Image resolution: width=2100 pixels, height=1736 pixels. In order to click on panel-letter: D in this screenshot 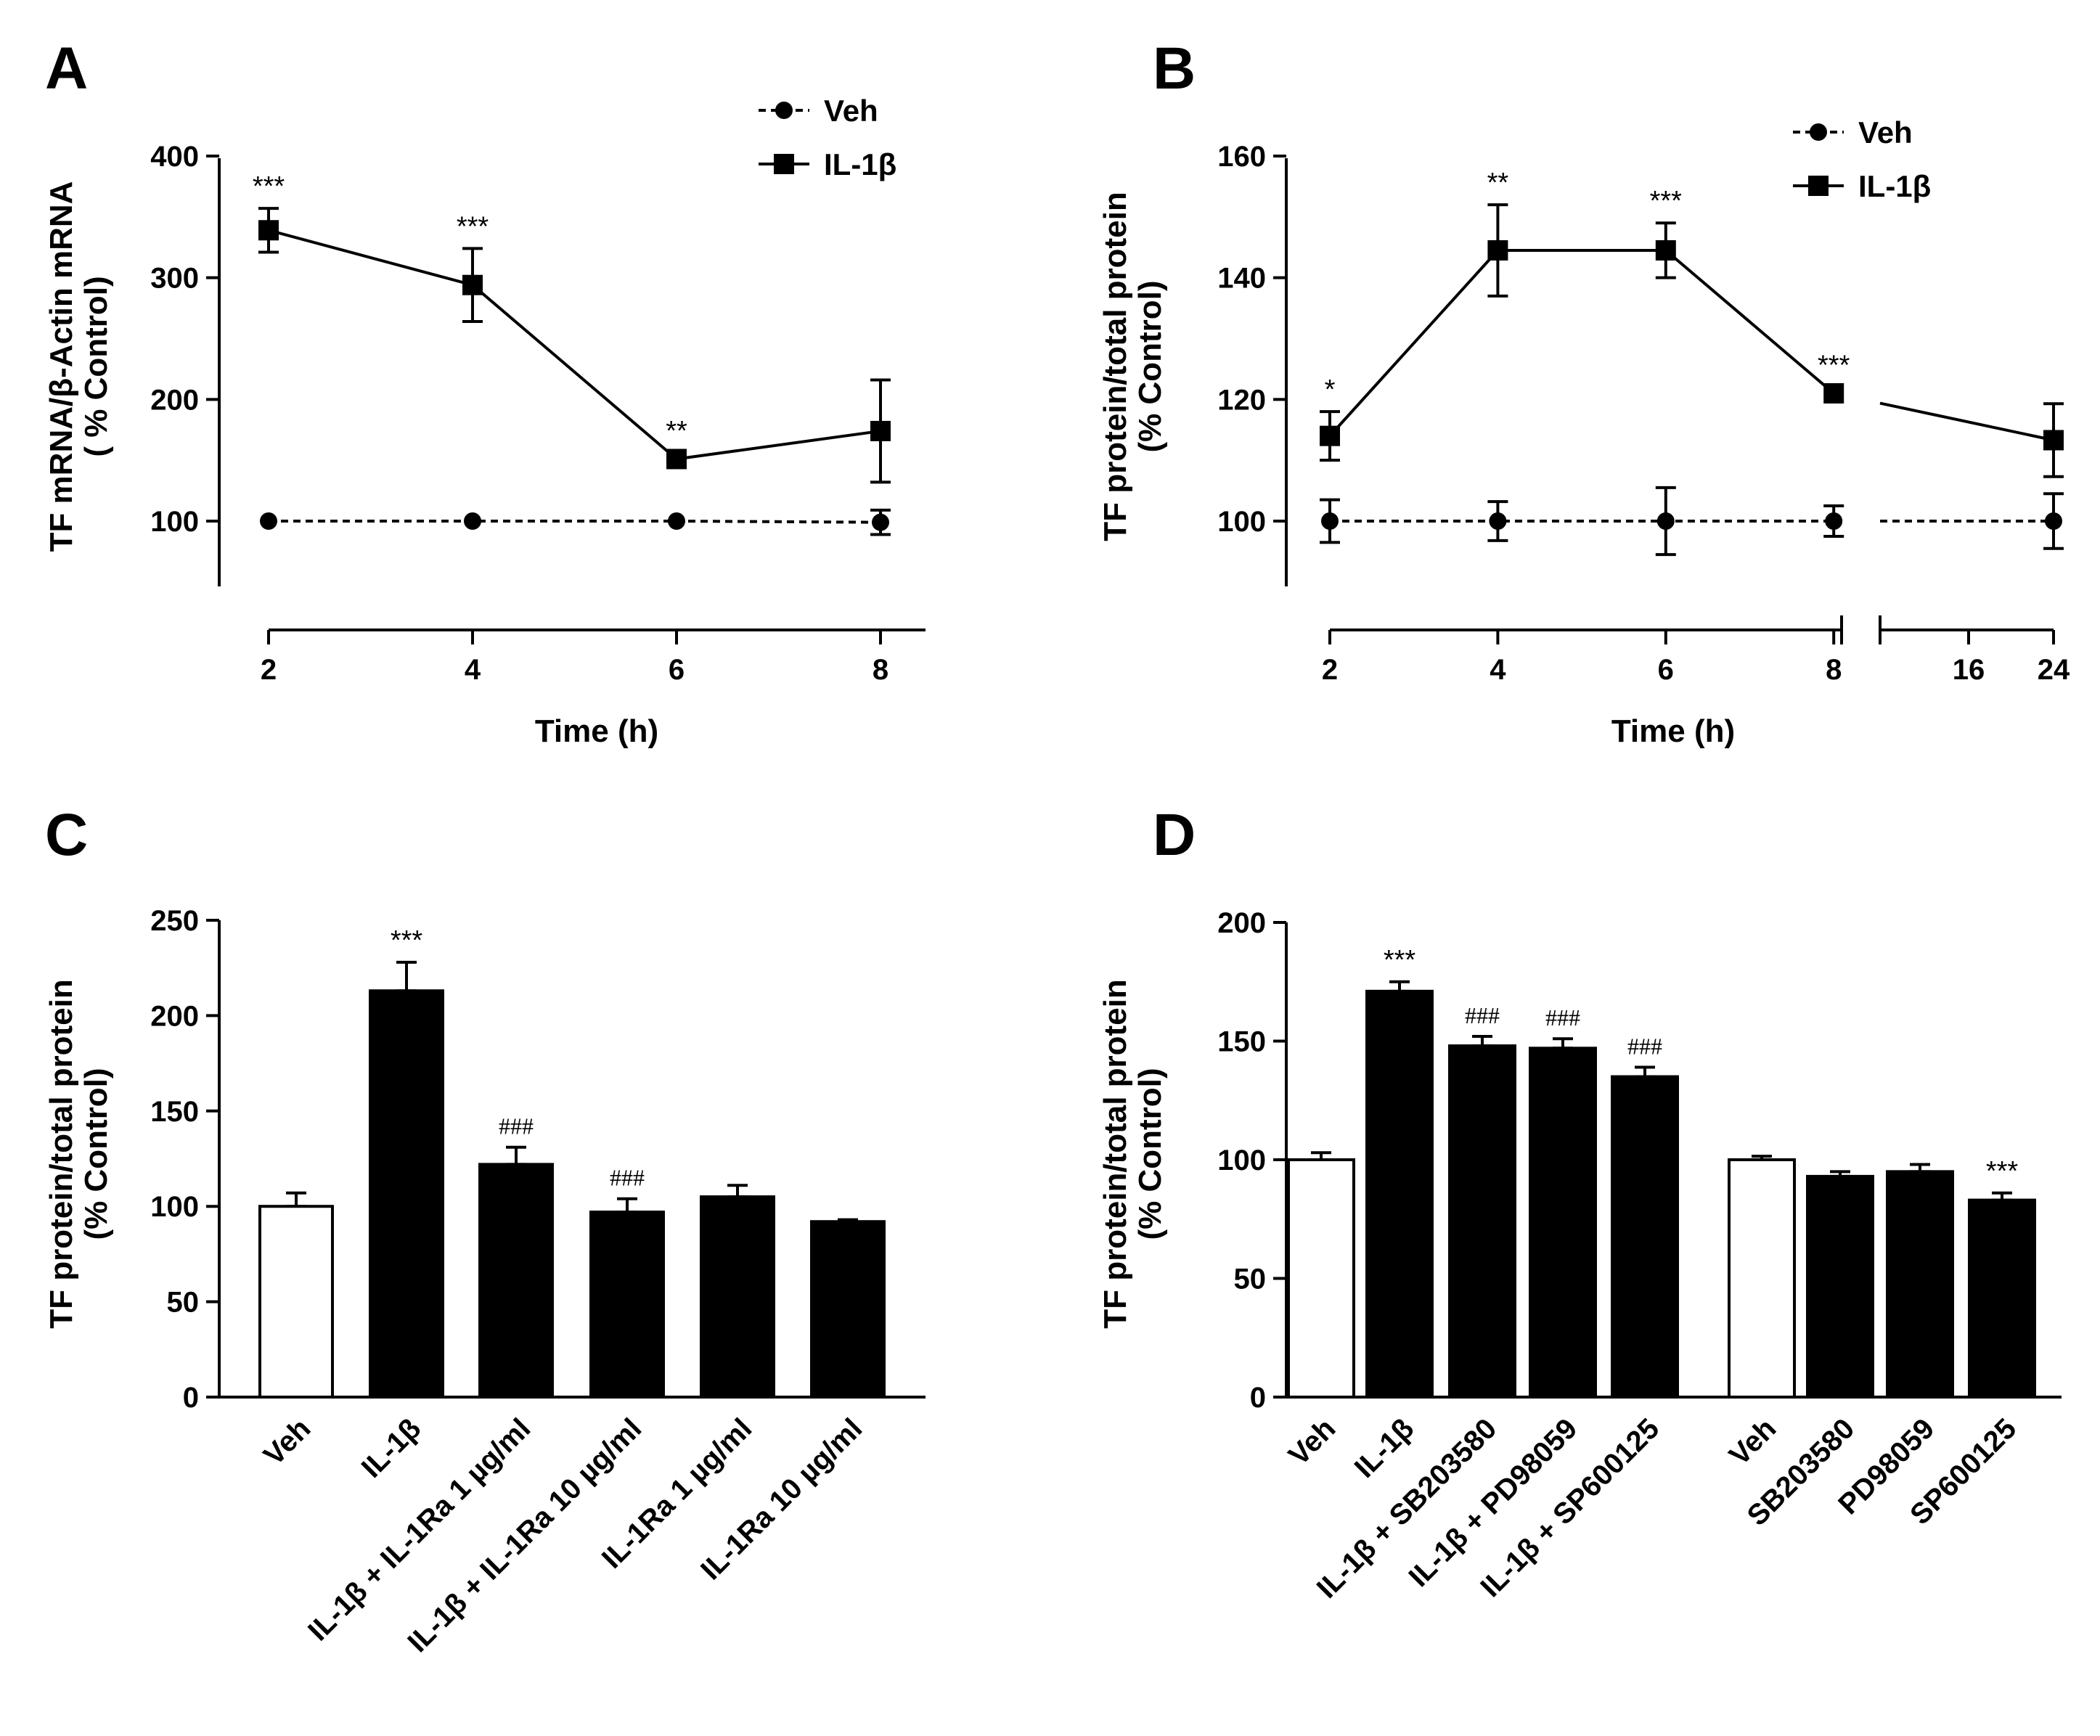, I will do `click(1174, 835)`.